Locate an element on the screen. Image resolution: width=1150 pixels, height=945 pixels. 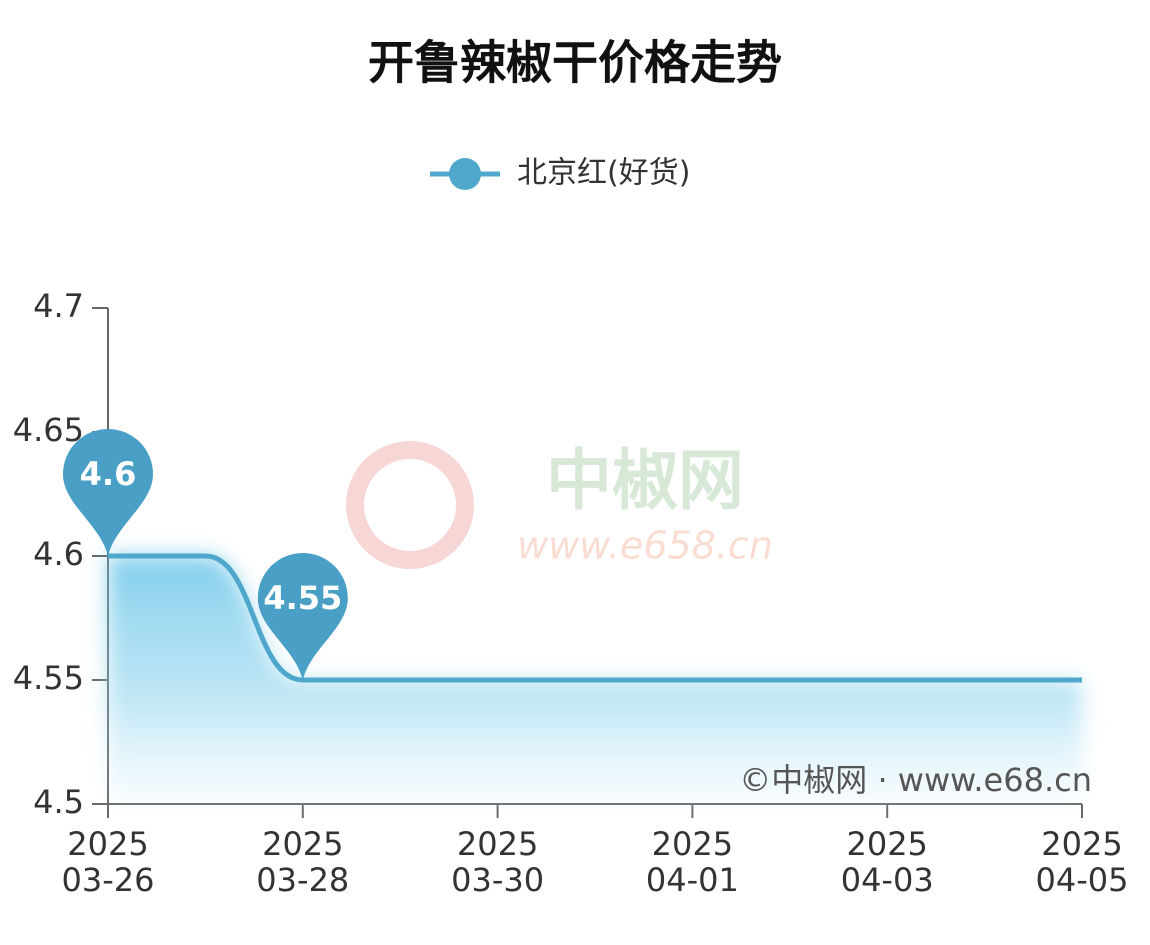
watermark-text: 中椒网 is located at coordinates (645, 480).